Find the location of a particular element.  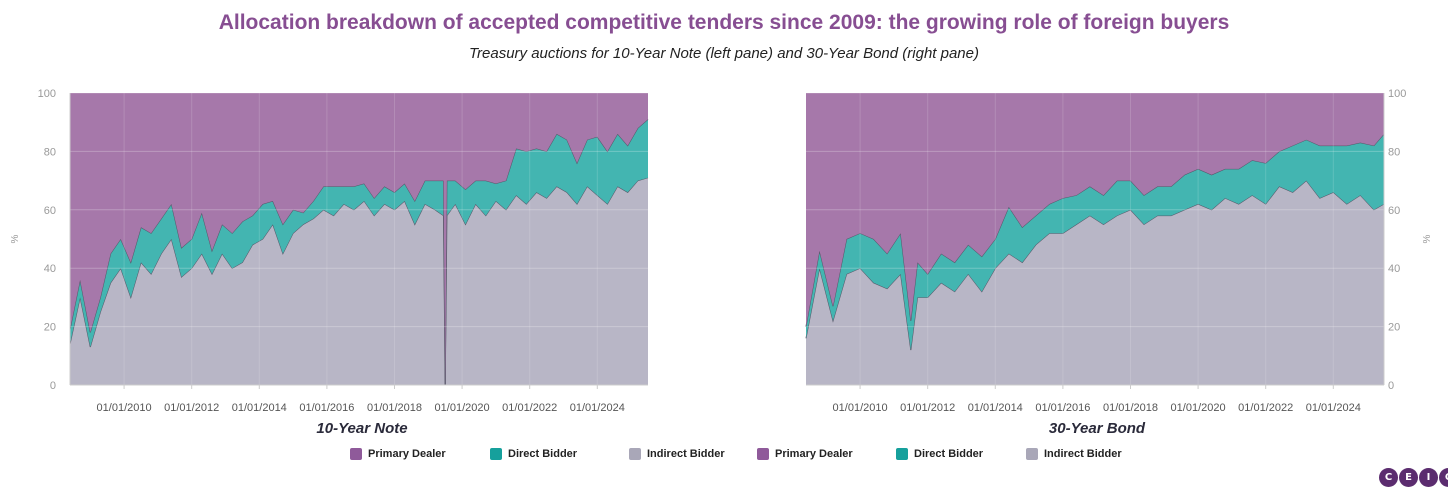

pane-title: 10-Year Note is located at coordinates (361, 428).